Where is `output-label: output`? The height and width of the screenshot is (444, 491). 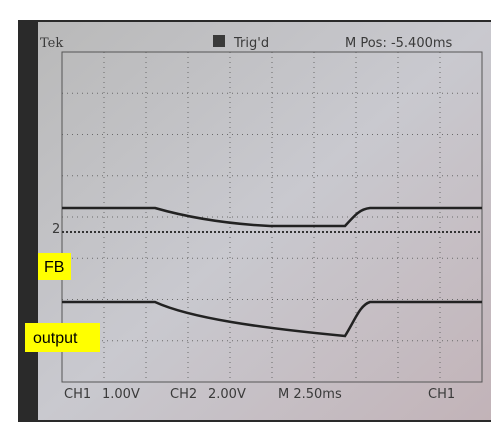
output-label: output is located at coordinates (55, 338).